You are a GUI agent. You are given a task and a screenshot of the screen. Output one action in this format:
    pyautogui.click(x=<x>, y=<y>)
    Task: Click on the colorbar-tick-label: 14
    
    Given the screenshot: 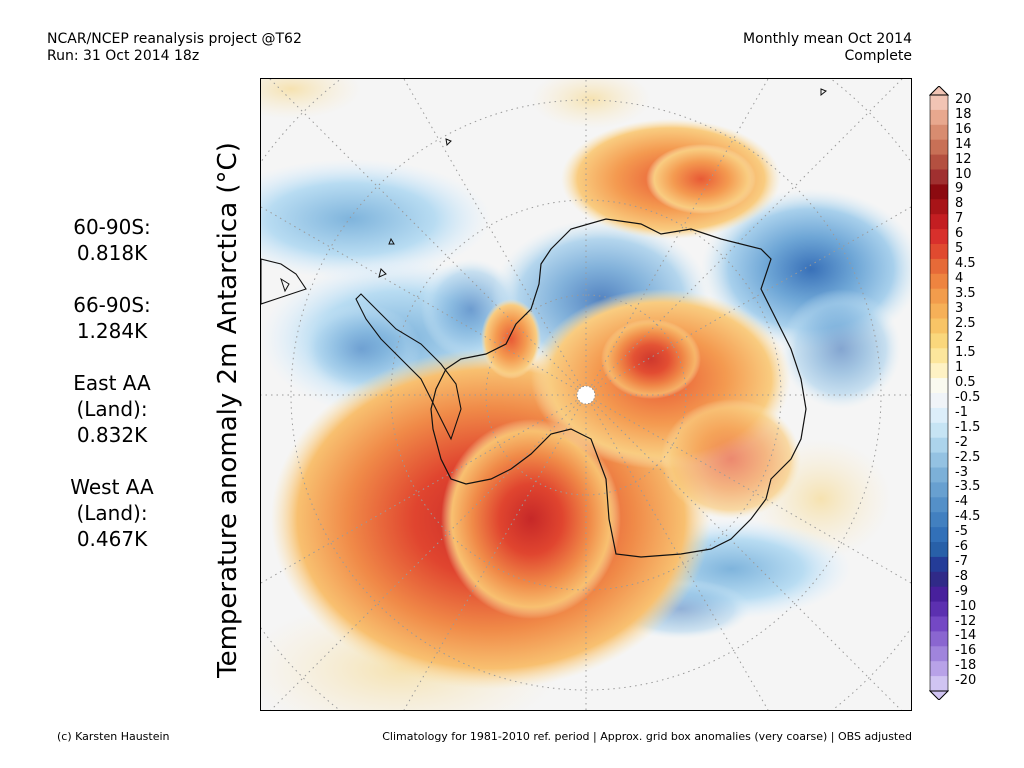 What is the action you would take?
    pyautogui.click(x=963, y=144)
    